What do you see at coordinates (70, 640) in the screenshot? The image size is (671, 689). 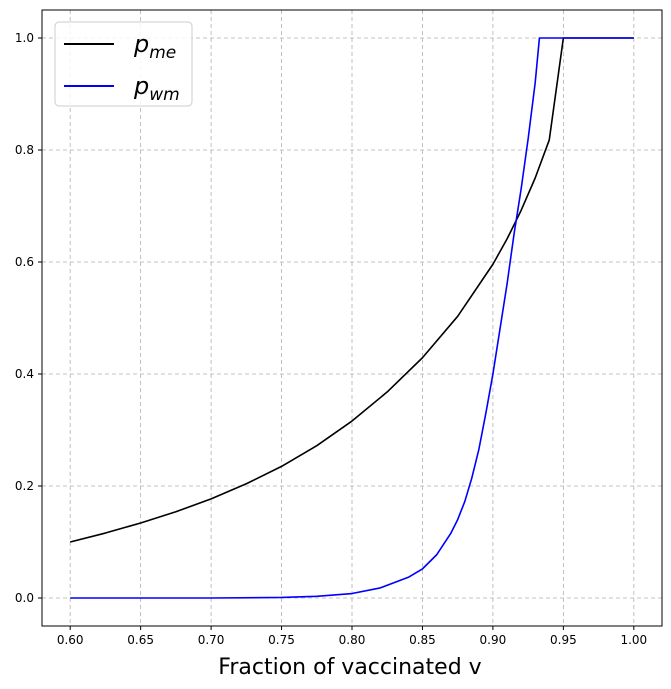 I see `x-tick-label: 0.60` at bounding box center [70, 640].